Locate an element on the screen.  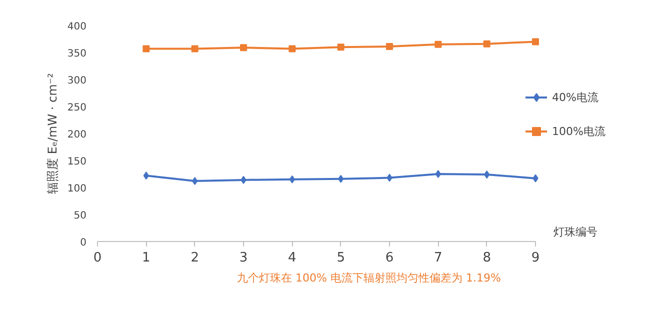
x-tick-label: 1 is located at coordinates (146, 258).